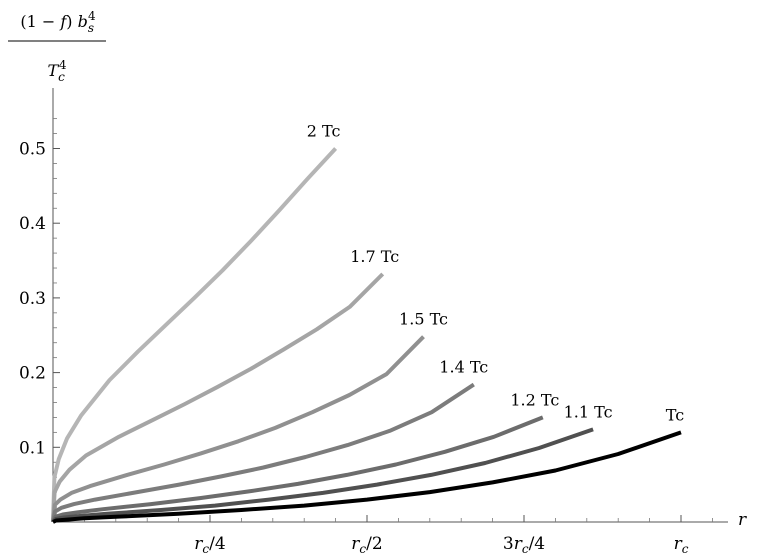 Image resolution: width=761 pixels, height=555 pixels. What do you see at coordinates (742, 520) in the screenshot?
I see `x-axis-label: r` at bounding box center [742, 520].